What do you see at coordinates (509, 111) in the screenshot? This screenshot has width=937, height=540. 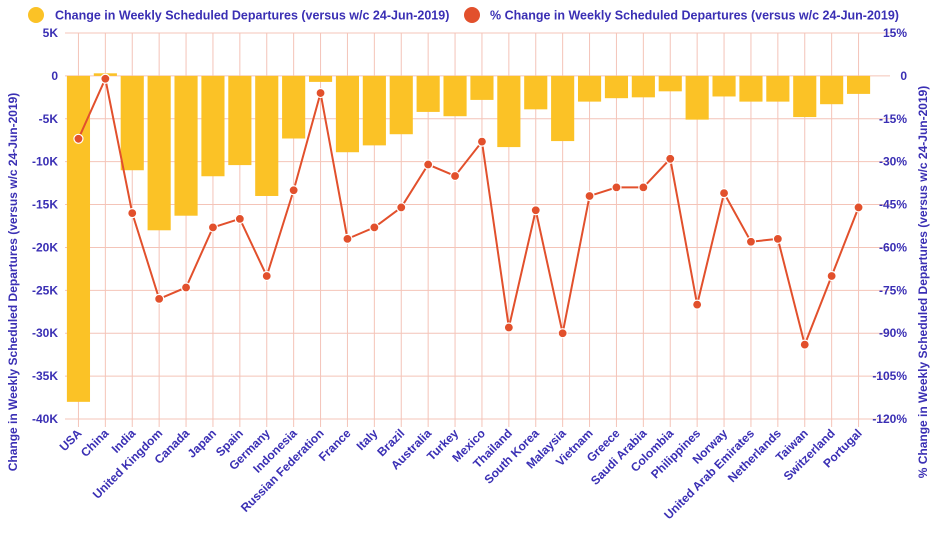 I see `bar-thailand` at bounding box center [509, 111].